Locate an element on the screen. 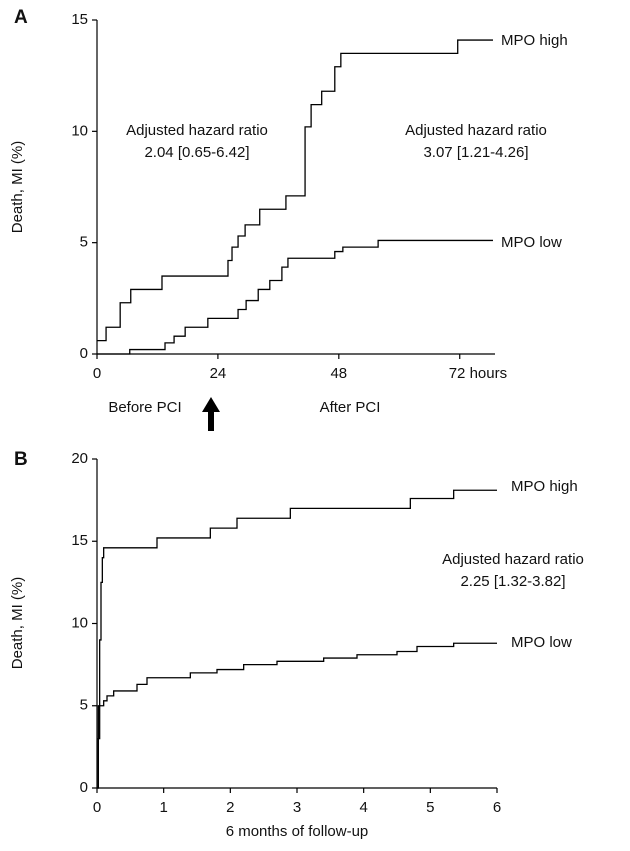 This screenshot has height=851, width=630. x-tick-label: 72 hours is located at coordinates (478, 373).